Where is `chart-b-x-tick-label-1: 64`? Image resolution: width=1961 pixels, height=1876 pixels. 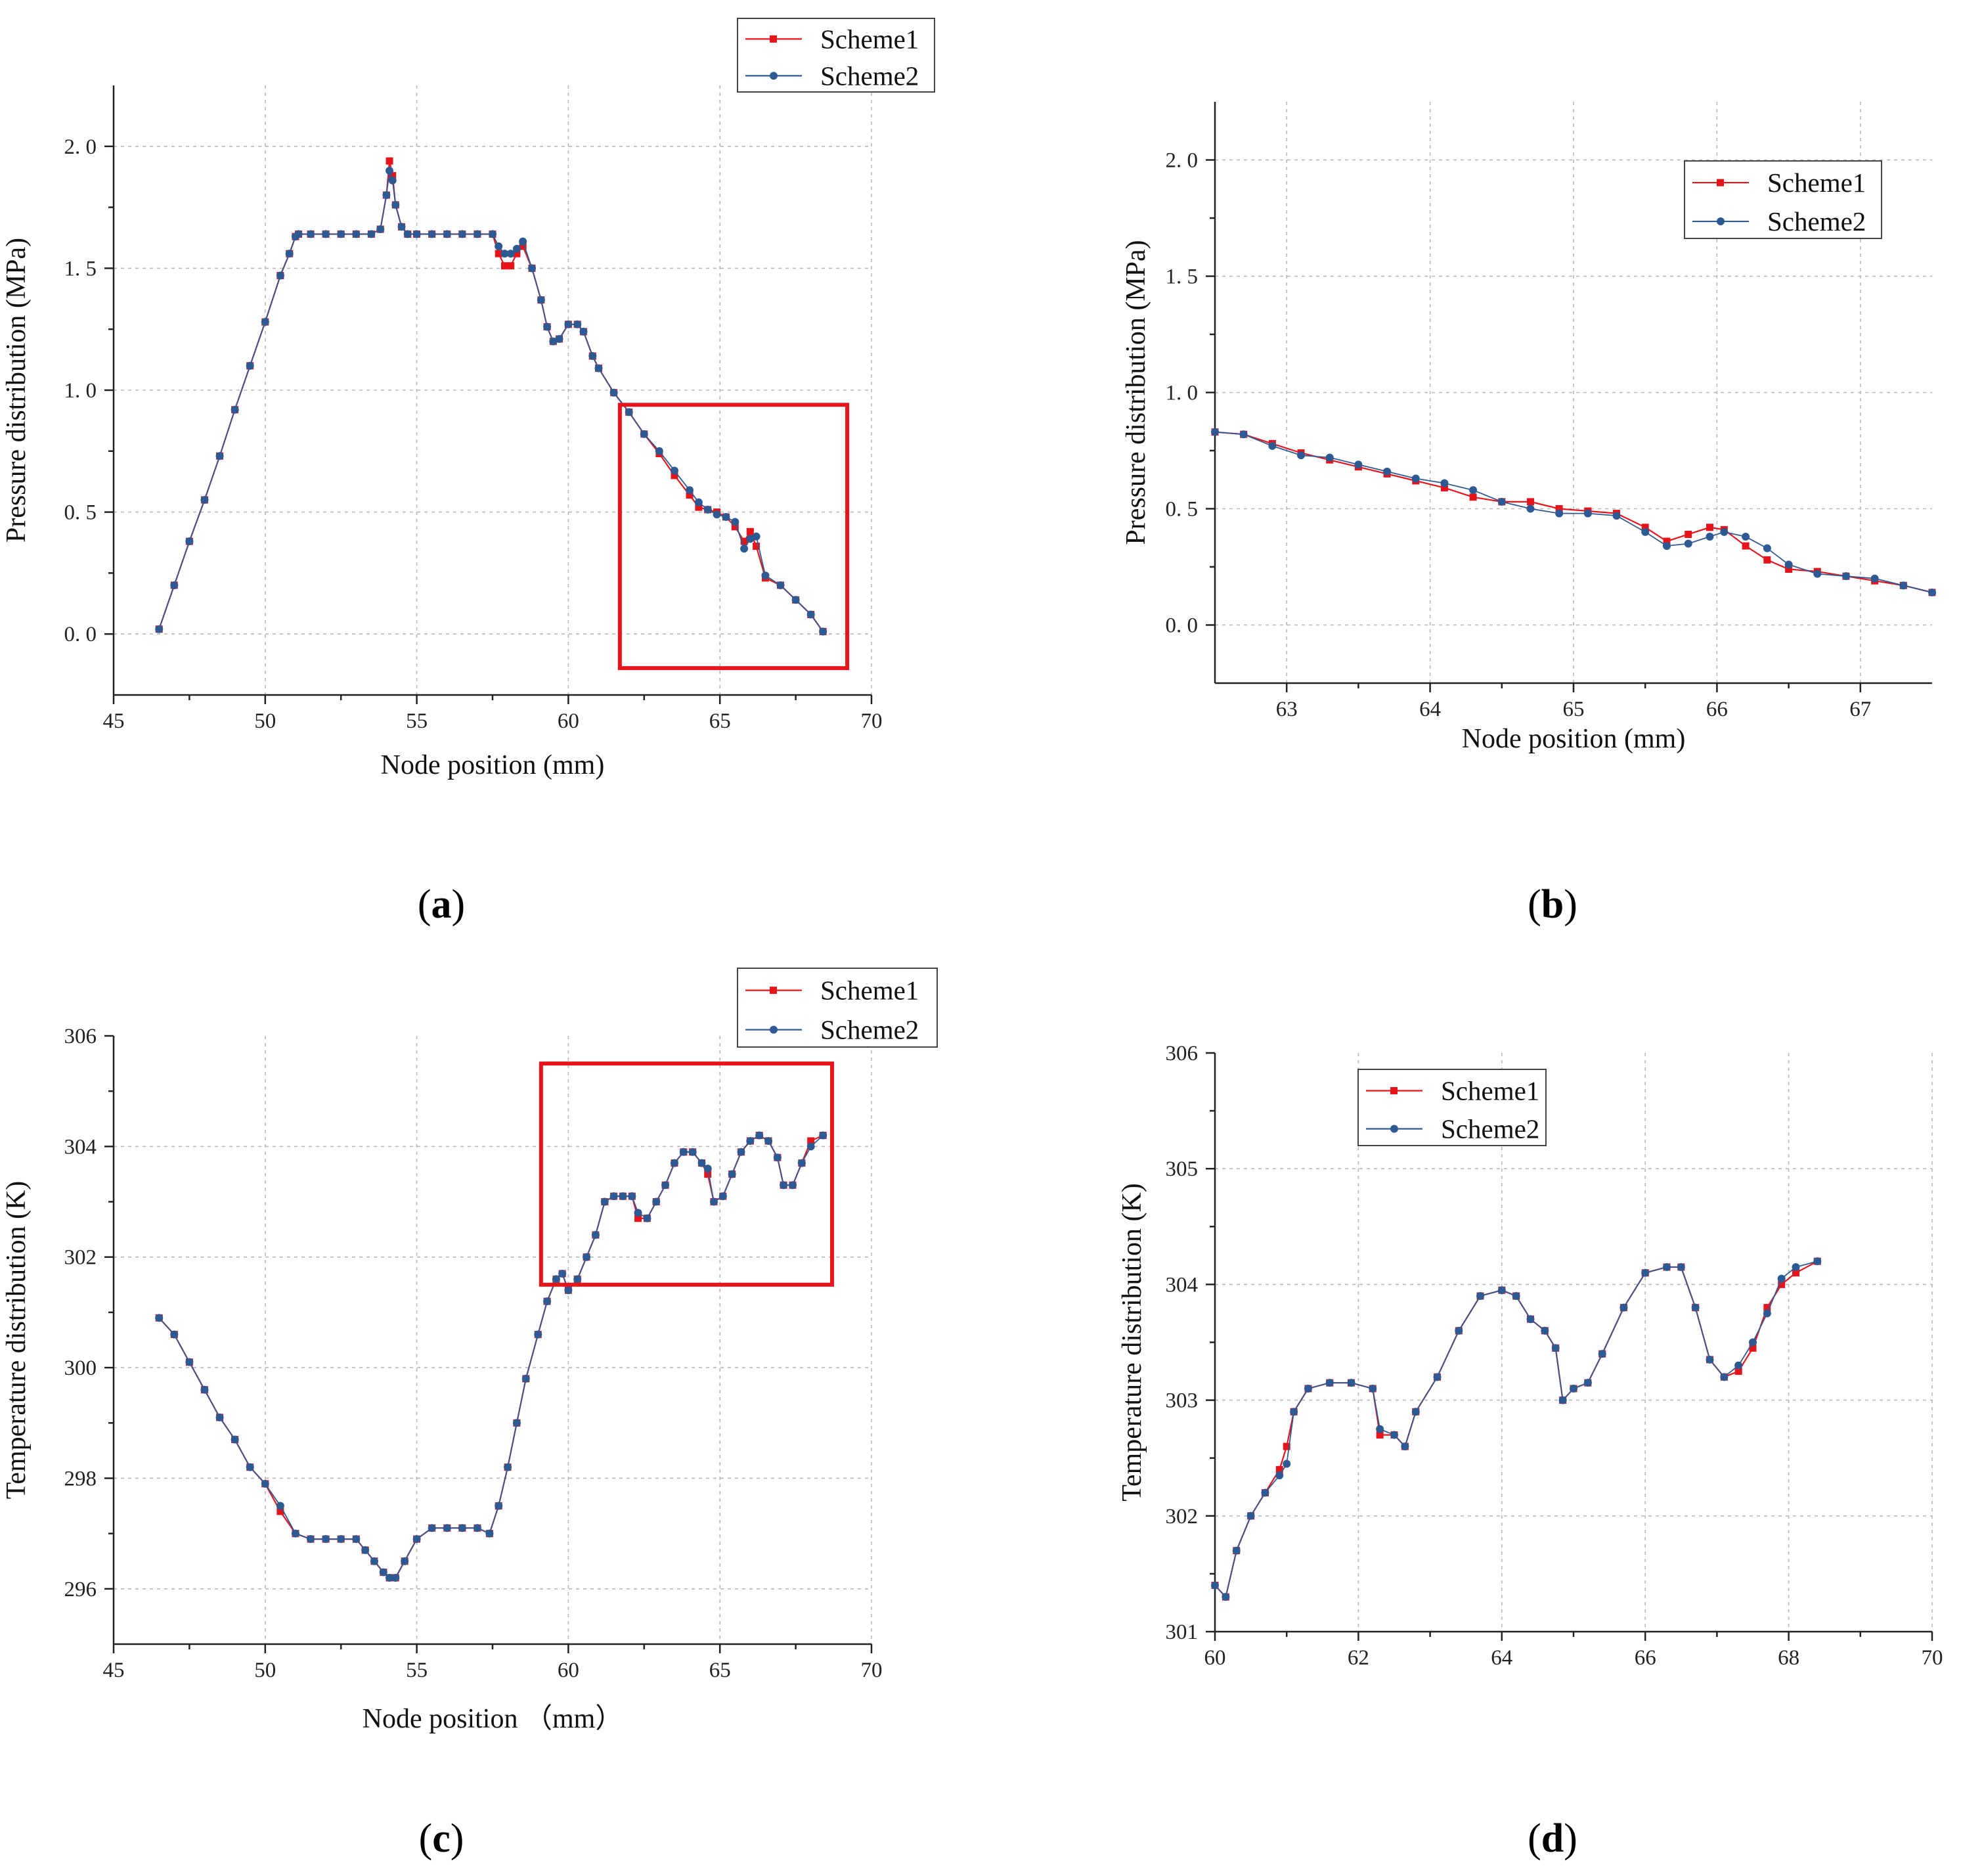 chart-b-x-tick-label-1: 64 is located at coordinates (1430, 709).